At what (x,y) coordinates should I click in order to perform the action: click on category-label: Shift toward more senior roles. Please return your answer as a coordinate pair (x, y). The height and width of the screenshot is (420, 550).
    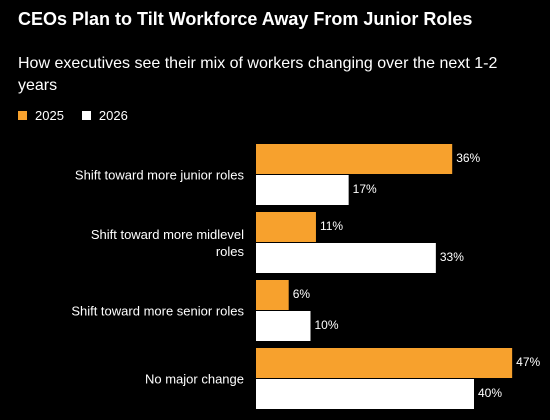
    Looking at the image, I should click on (157, 310).